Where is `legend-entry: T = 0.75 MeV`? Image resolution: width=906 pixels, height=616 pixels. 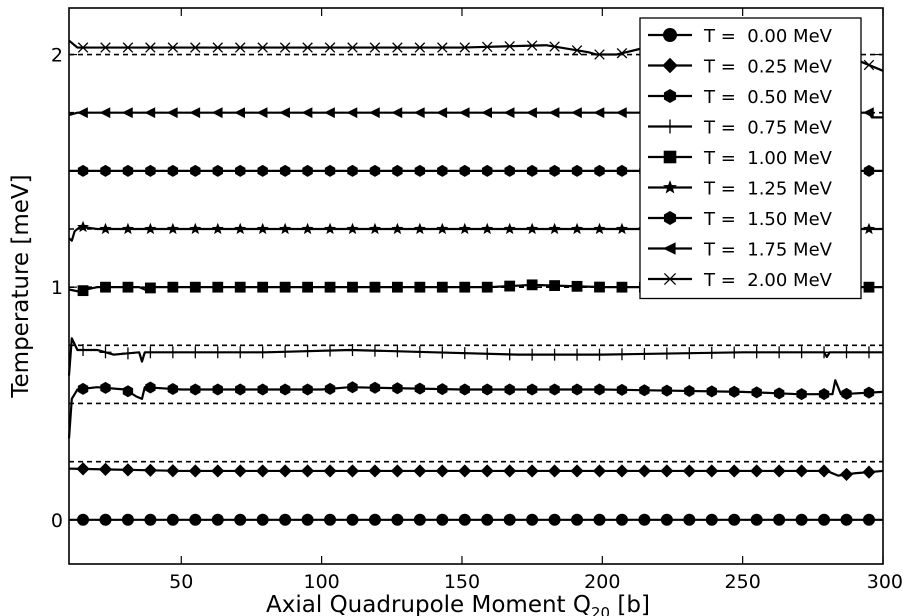
legend-entry: T = 0.75 MeV is located at coordinates (740, 128).